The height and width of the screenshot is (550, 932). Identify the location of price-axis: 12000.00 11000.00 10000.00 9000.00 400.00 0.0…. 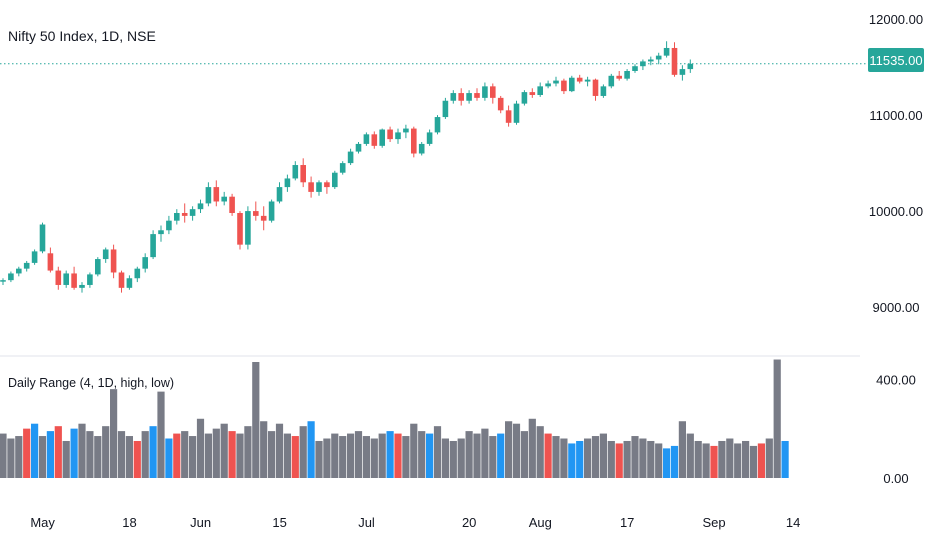
(896, 249).